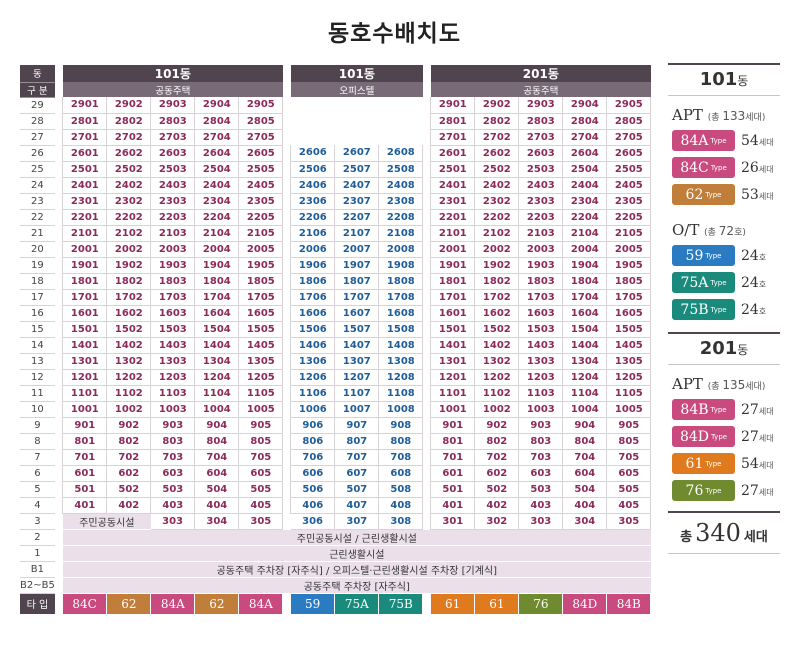 This screenshot has height=650, width=789. Describe the element at coordinates (401, 377) in the screenshot. I see `officetel-unit-cell: 1208` at that location.